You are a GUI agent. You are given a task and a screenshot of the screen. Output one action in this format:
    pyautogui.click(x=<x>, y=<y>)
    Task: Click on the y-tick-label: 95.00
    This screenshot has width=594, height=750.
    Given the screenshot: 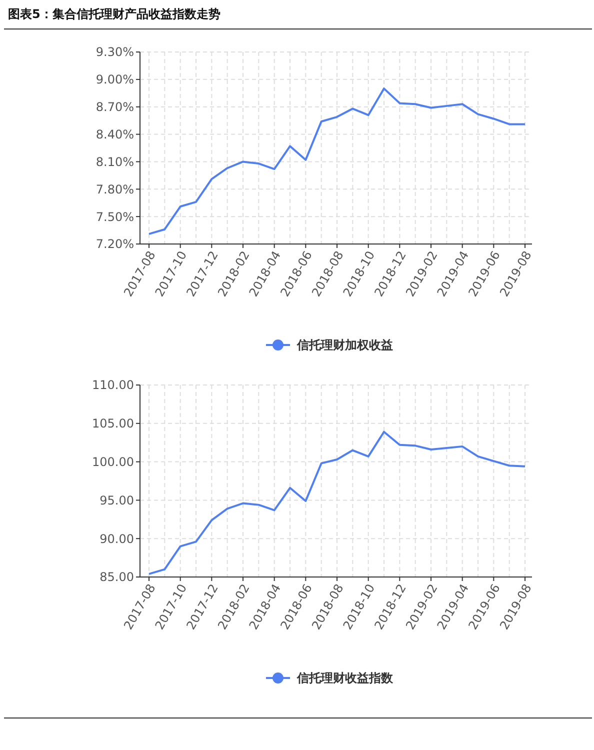 What is the action you would take?
    pyautogui.click(x=117, y=500)
    